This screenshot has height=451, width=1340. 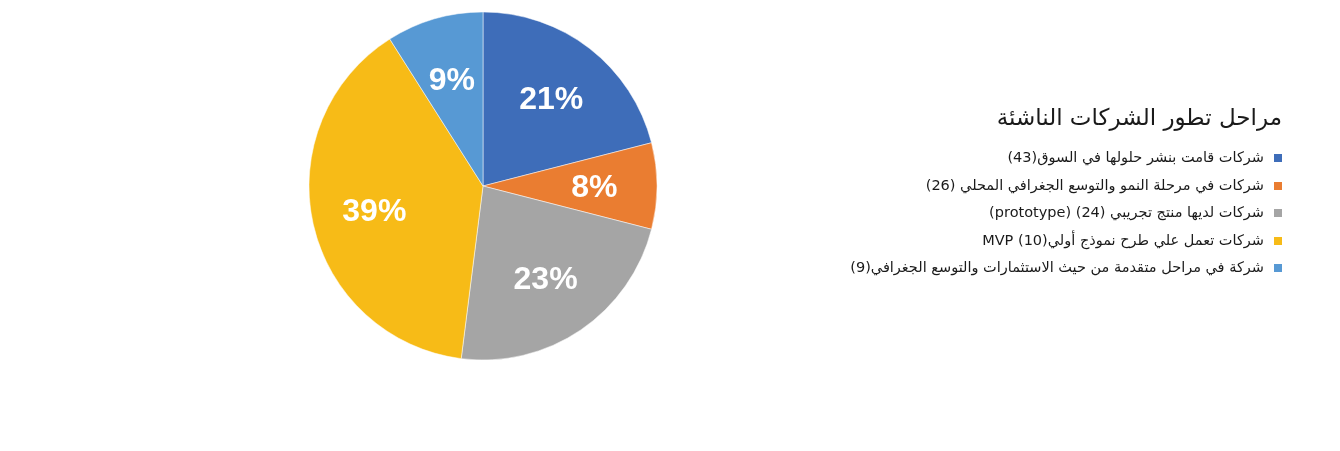 What do you see at coordinates (1094, 184) in the screenshot?
I see `legend-label: شركات في مرحلة النمو والتوسع الجغرافي المحلي (26)` at bounding box center [1094, 184].